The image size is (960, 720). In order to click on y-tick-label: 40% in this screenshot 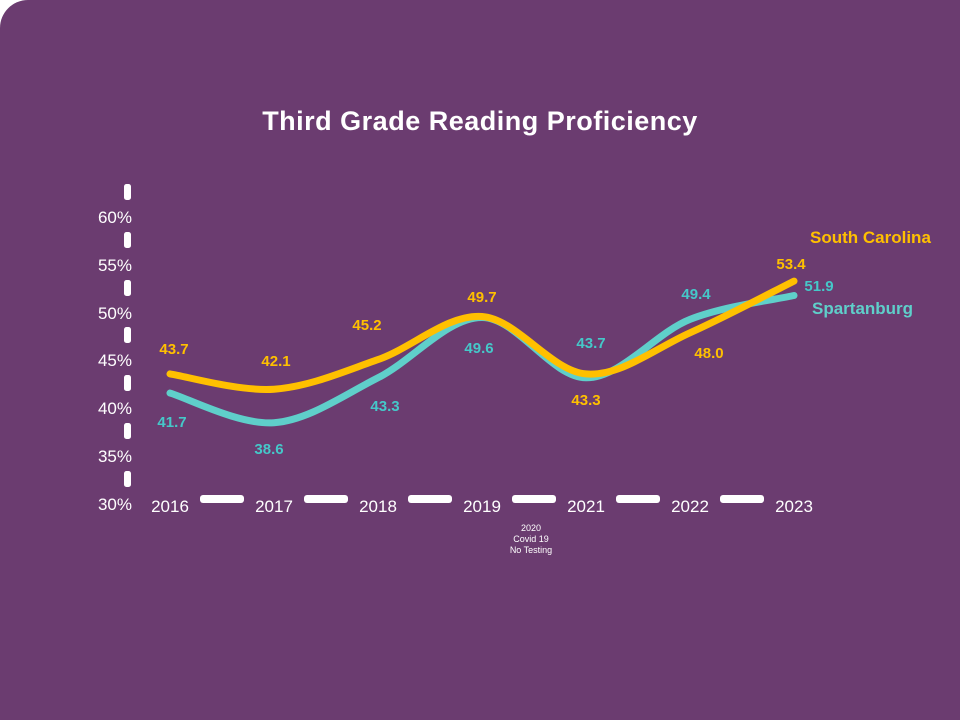, I will do `click(114, 409)`.